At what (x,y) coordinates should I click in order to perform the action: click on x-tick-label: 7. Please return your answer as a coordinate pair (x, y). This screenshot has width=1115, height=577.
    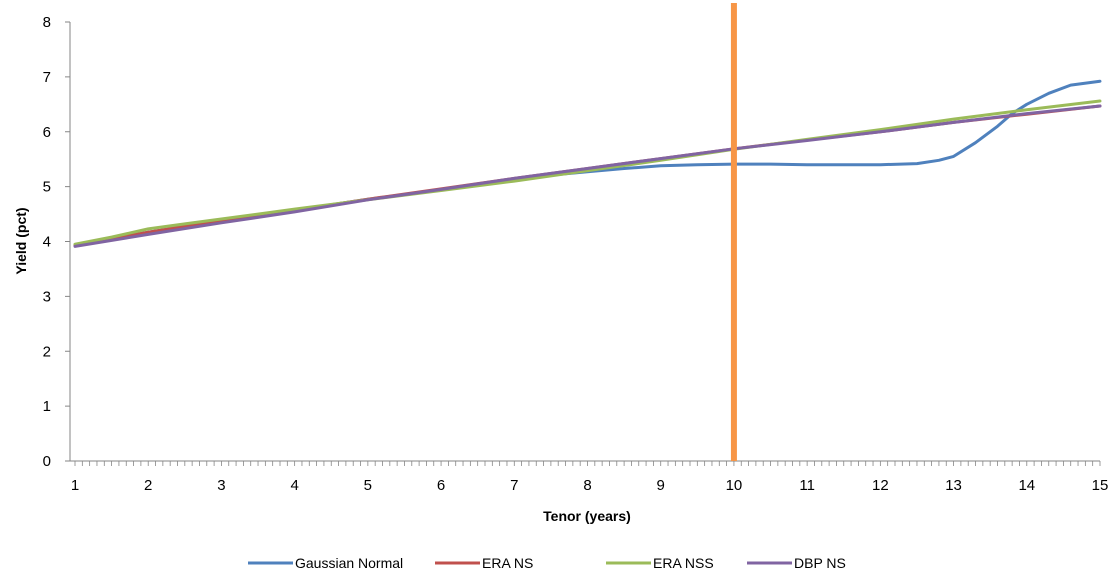
    Looking at the image, I should click on (514, 485).